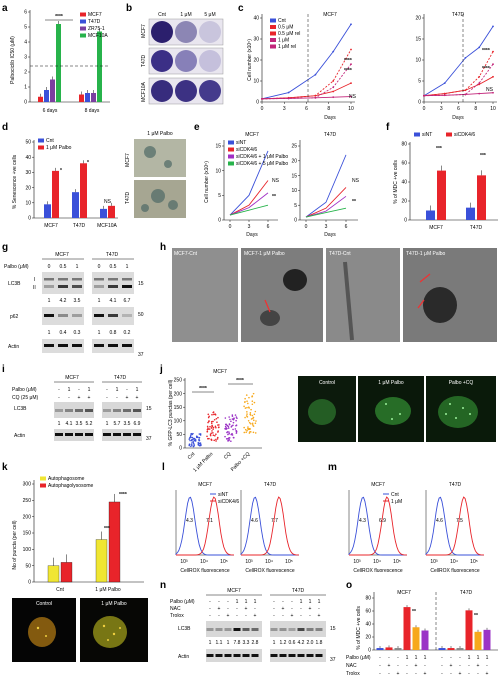  Describe the element at coordinates (83, 28) in the screenshot. I see `panel-a-legend-swatch` at that location.